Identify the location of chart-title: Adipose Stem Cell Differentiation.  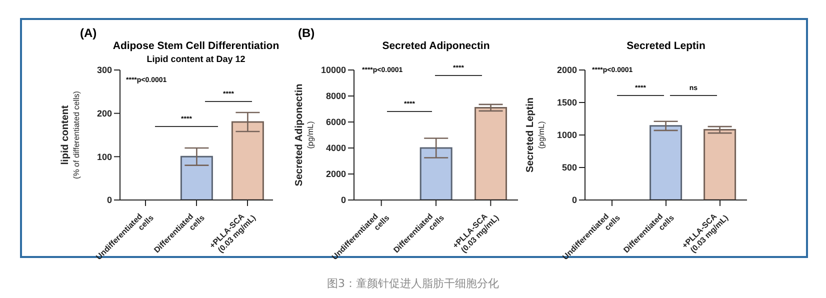
(196, 46).